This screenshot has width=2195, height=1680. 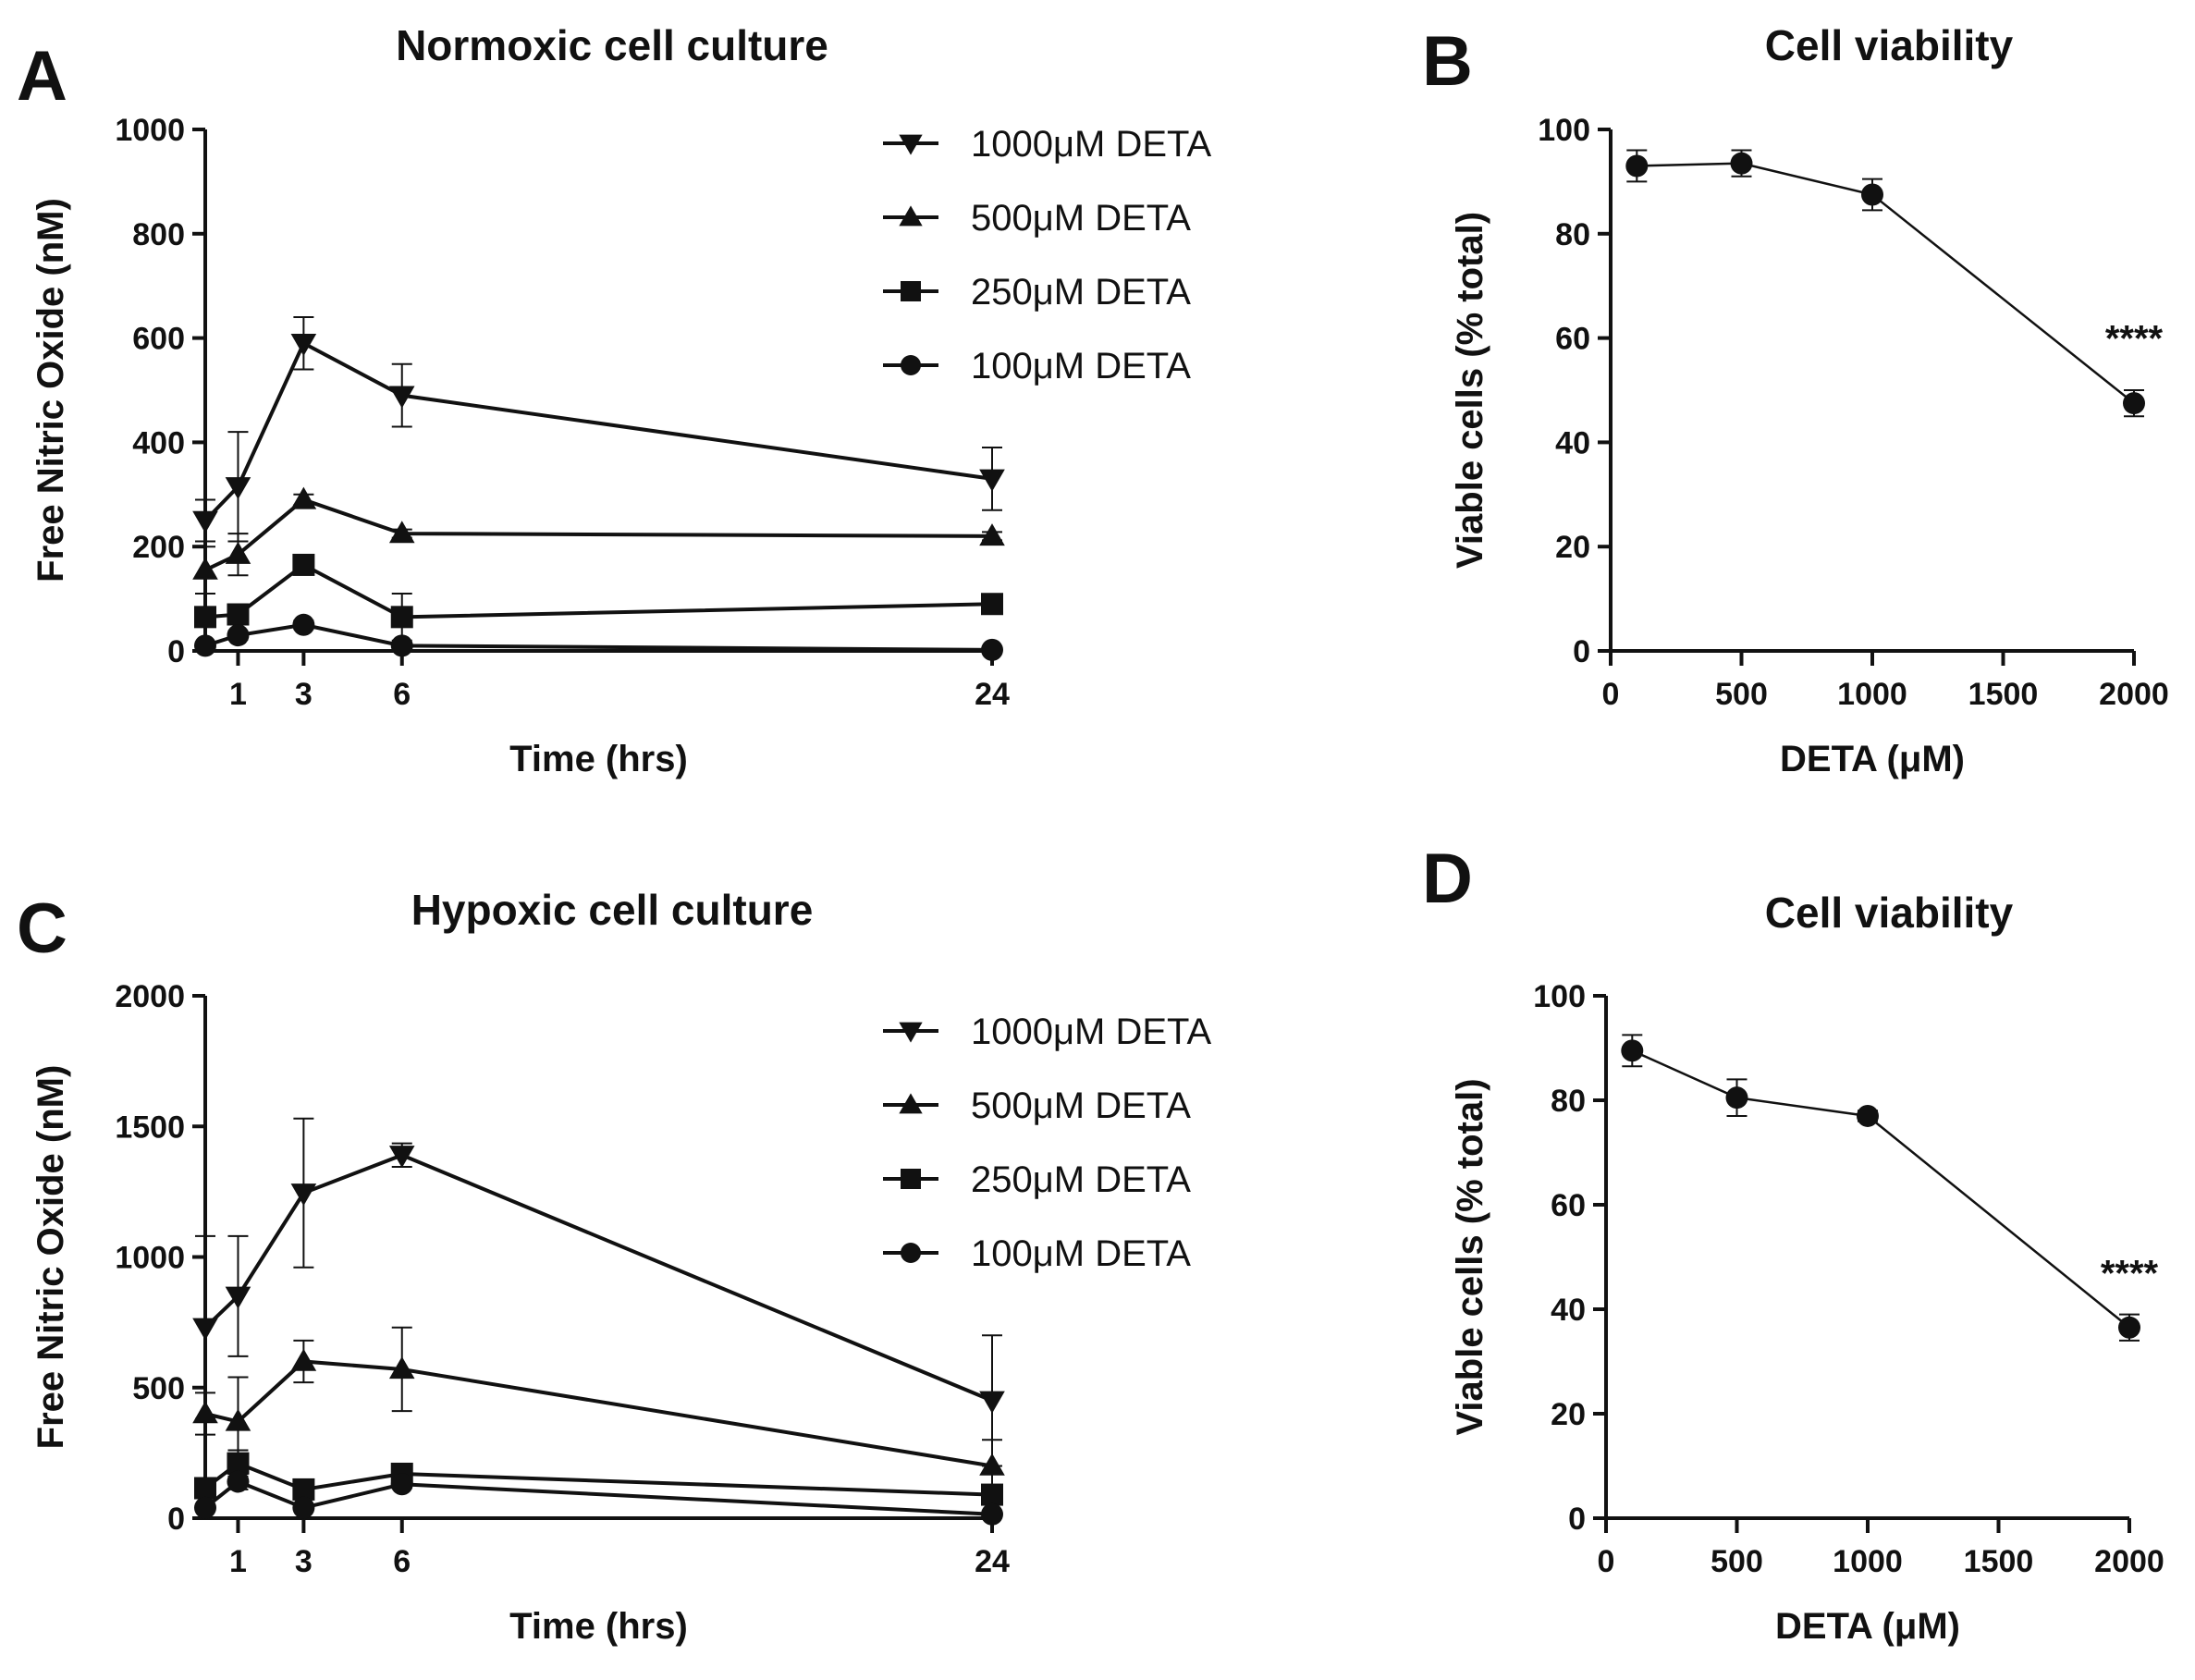 I want to click on y-tick-label: 200, so click(x=158, y=547).